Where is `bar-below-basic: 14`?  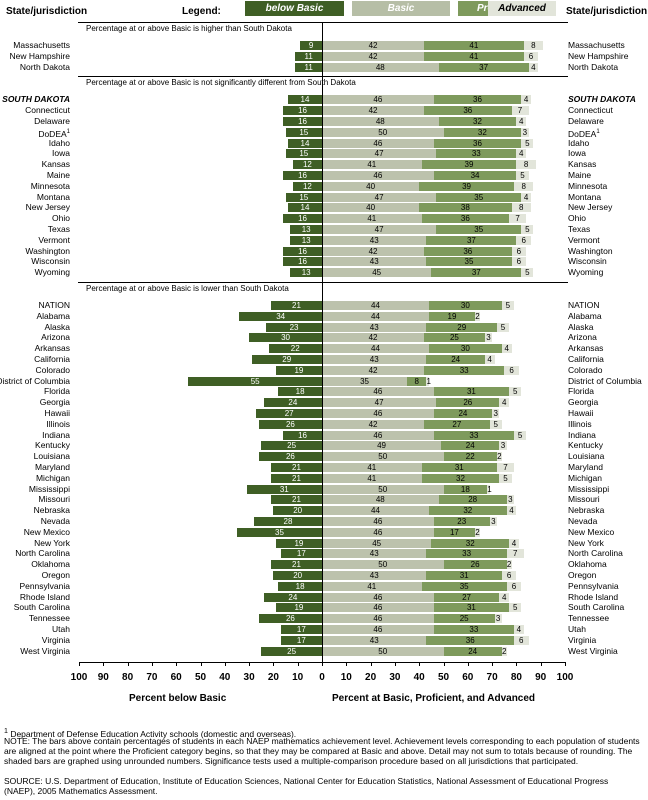
bar-below-basic: 14 is located at coordinates (304, 143).